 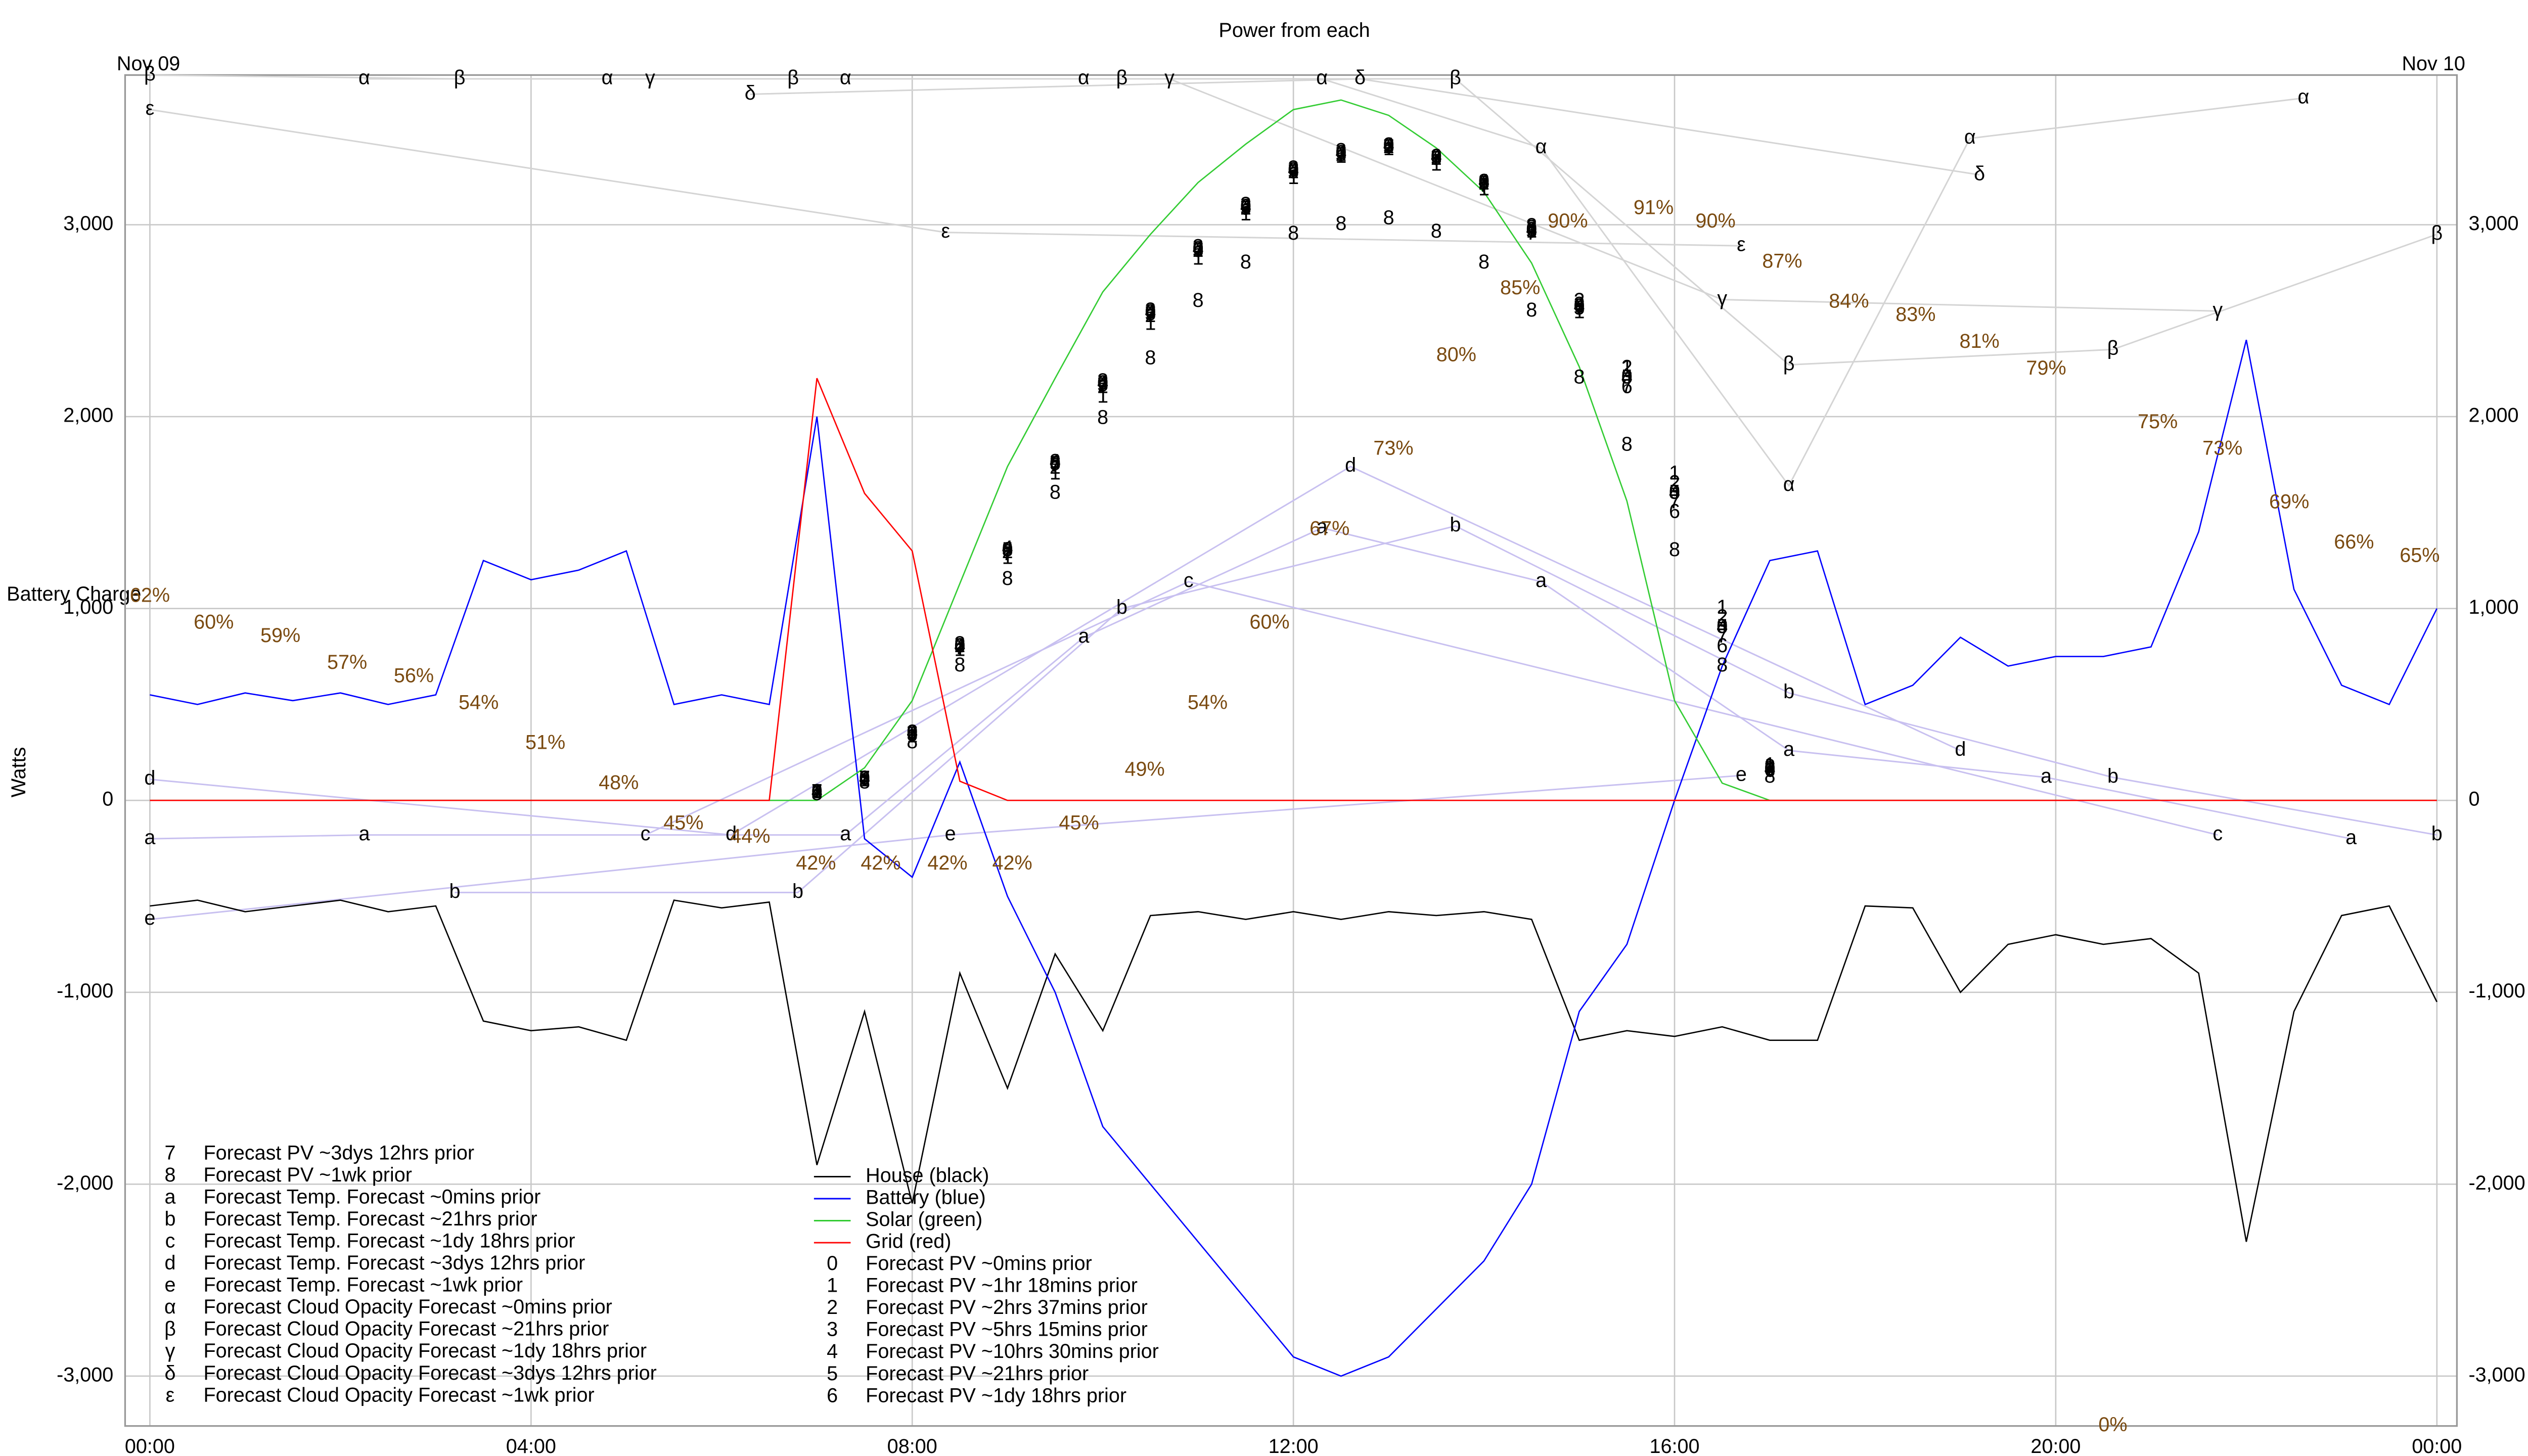 What do you see at coordinates (1189, 580) in the screenshot?
I see `forecast-marker: c` at bounding box center [1189, 580].